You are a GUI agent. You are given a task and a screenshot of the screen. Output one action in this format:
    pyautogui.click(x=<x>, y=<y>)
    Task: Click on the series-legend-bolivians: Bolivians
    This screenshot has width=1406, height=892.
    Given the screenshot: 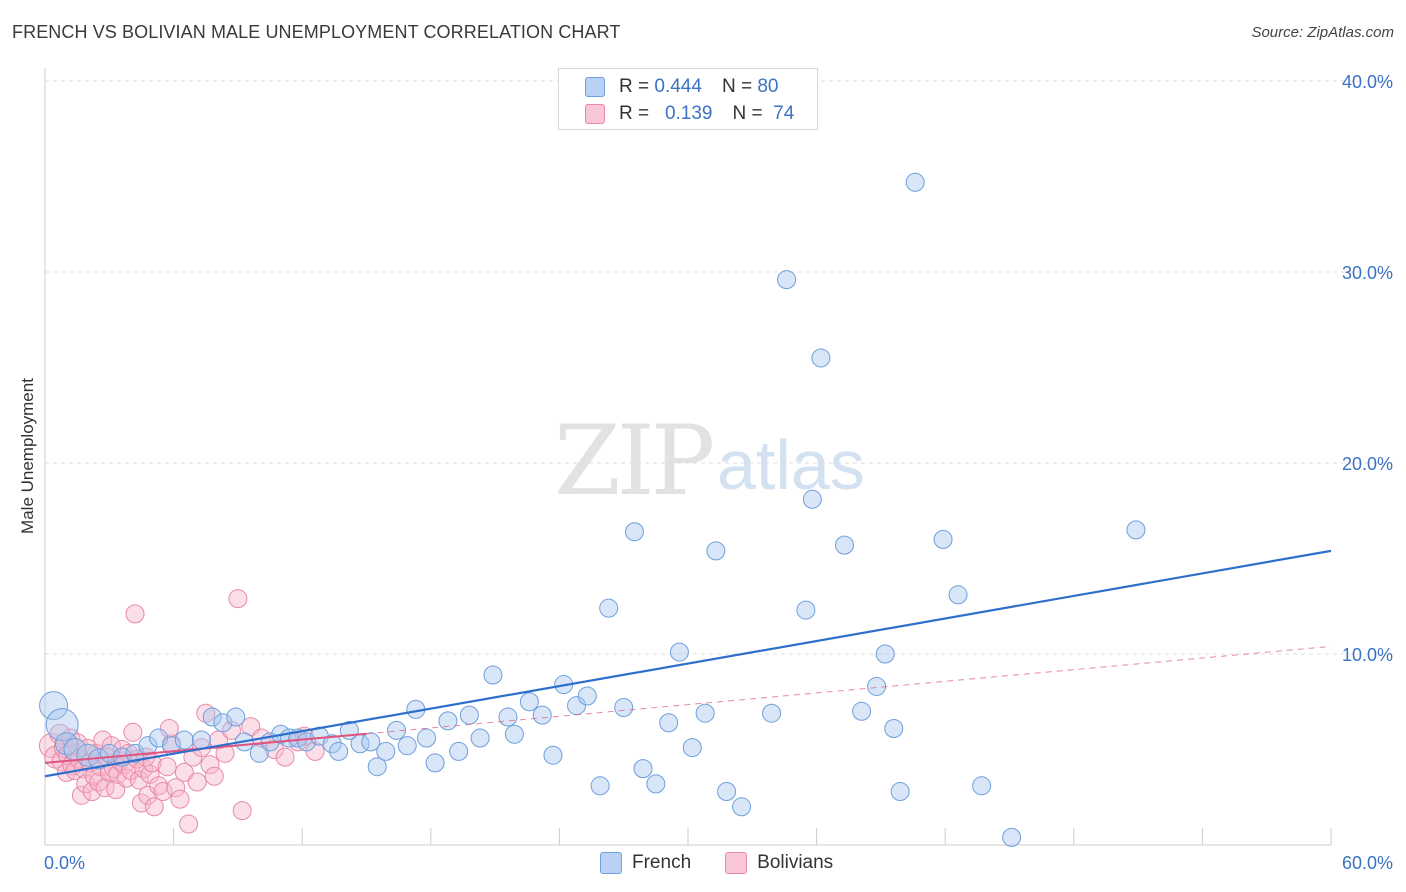 What is the action you would take?
    pyautogui.click(x=779, y=863)
    